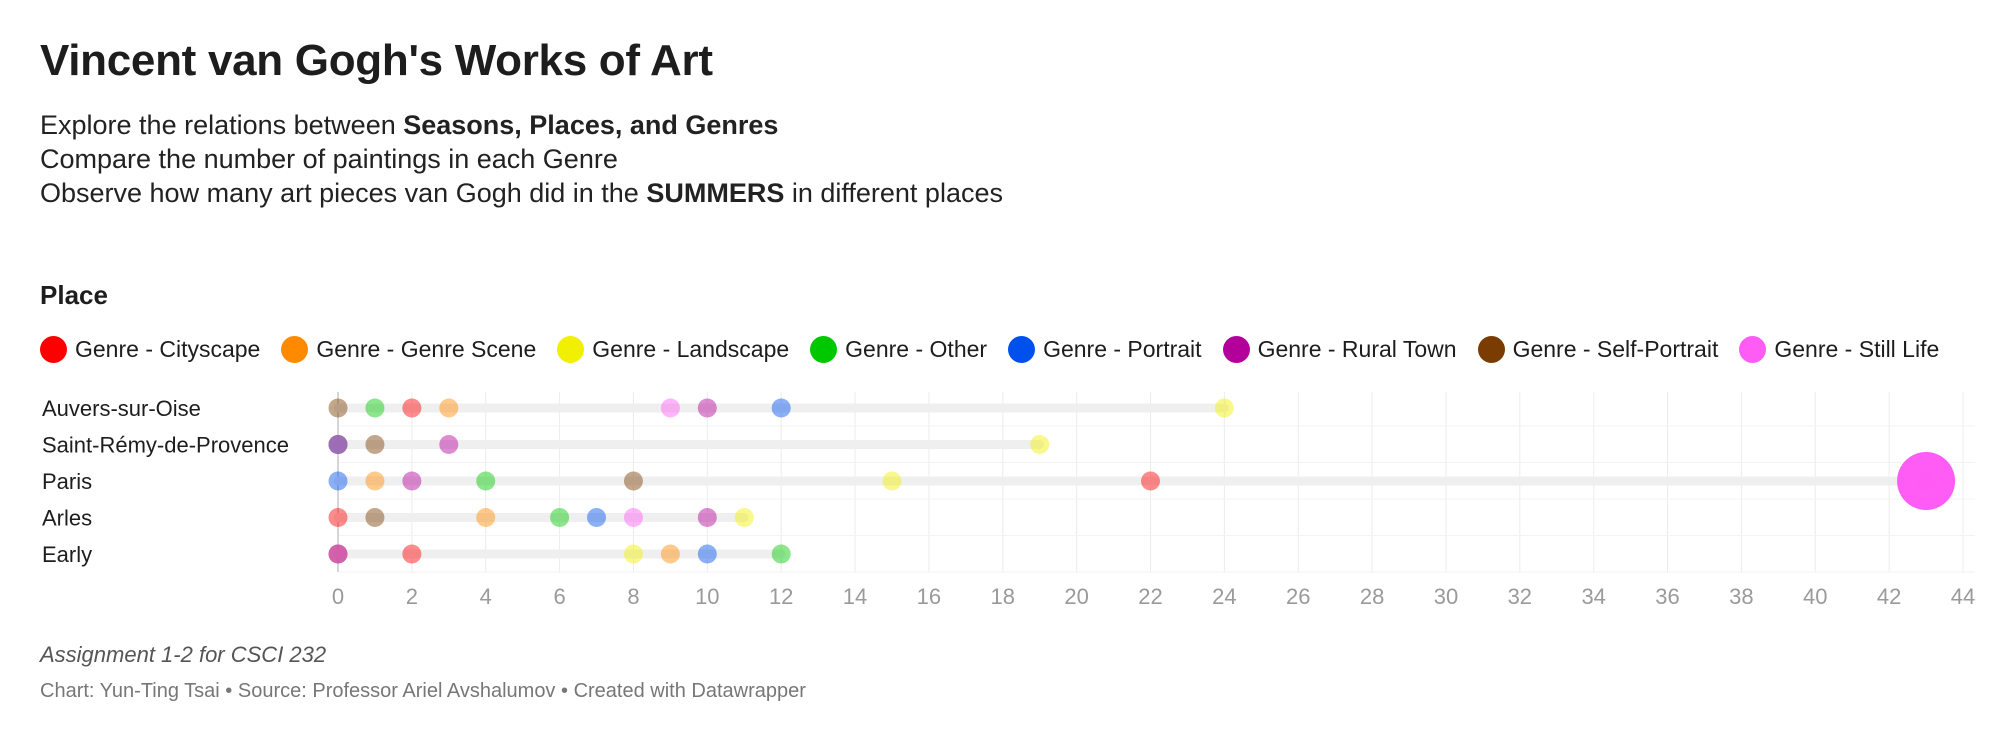 This screenshot has width=2008, height=744. Describe the element at coordinates (275, 691) in the screenshot. I see `source-label: Source:` at that location.